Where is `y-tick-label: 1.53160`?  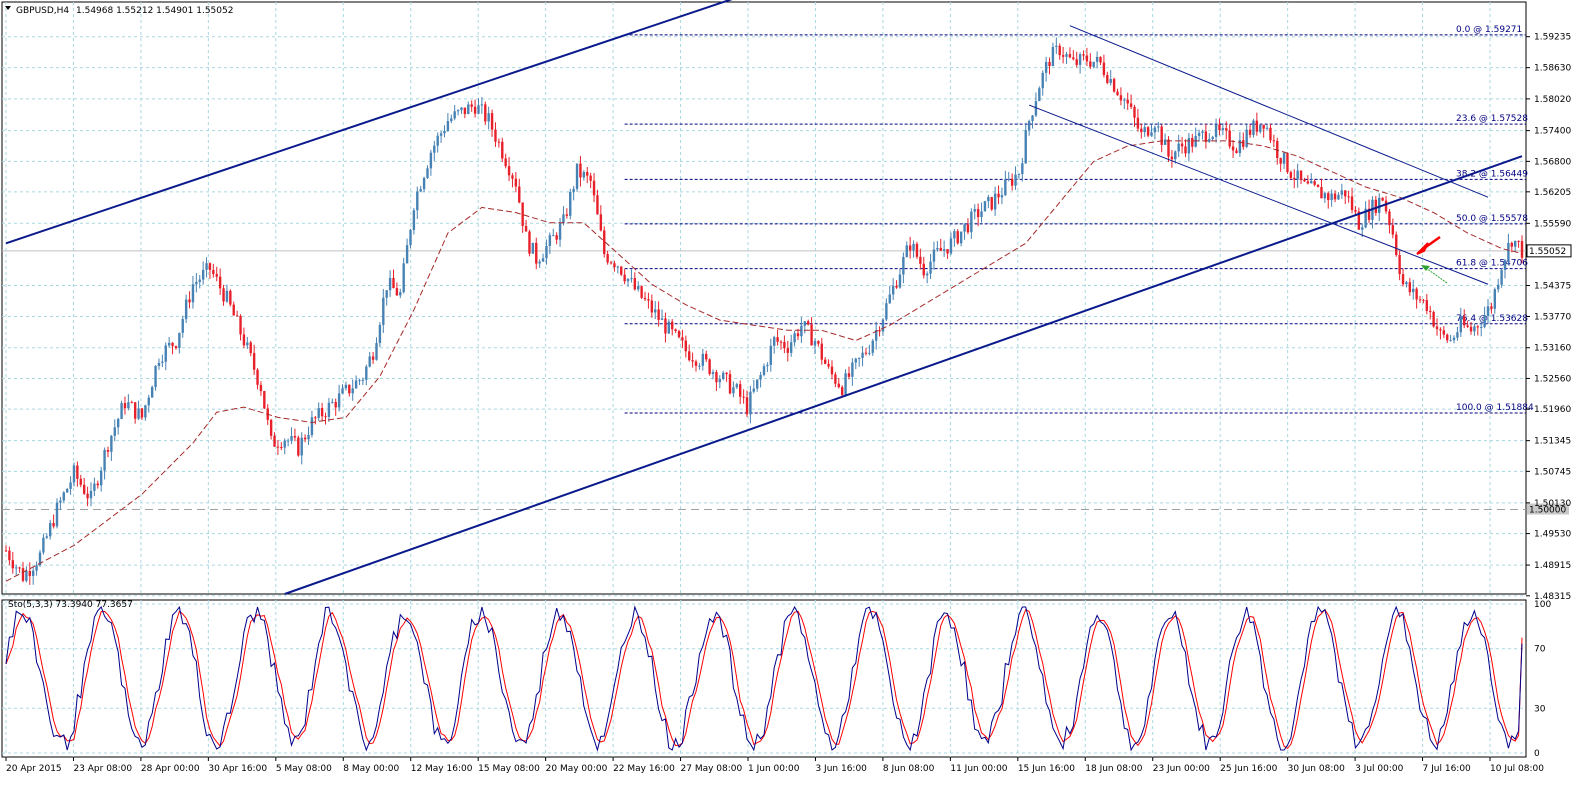 y-tick-label: 1.53160 is located at coordinates (1552, 349).